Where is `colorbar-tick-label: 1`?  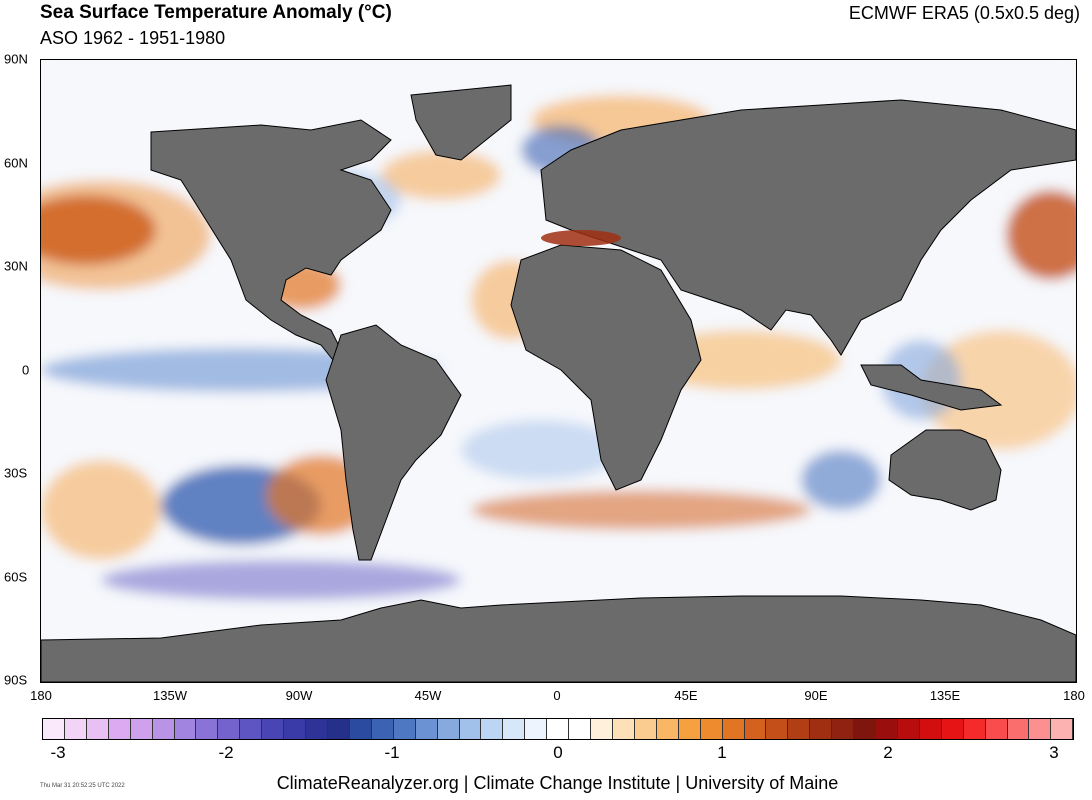 colorbar-tick-label: 1 is located at coordinates (722, 752).